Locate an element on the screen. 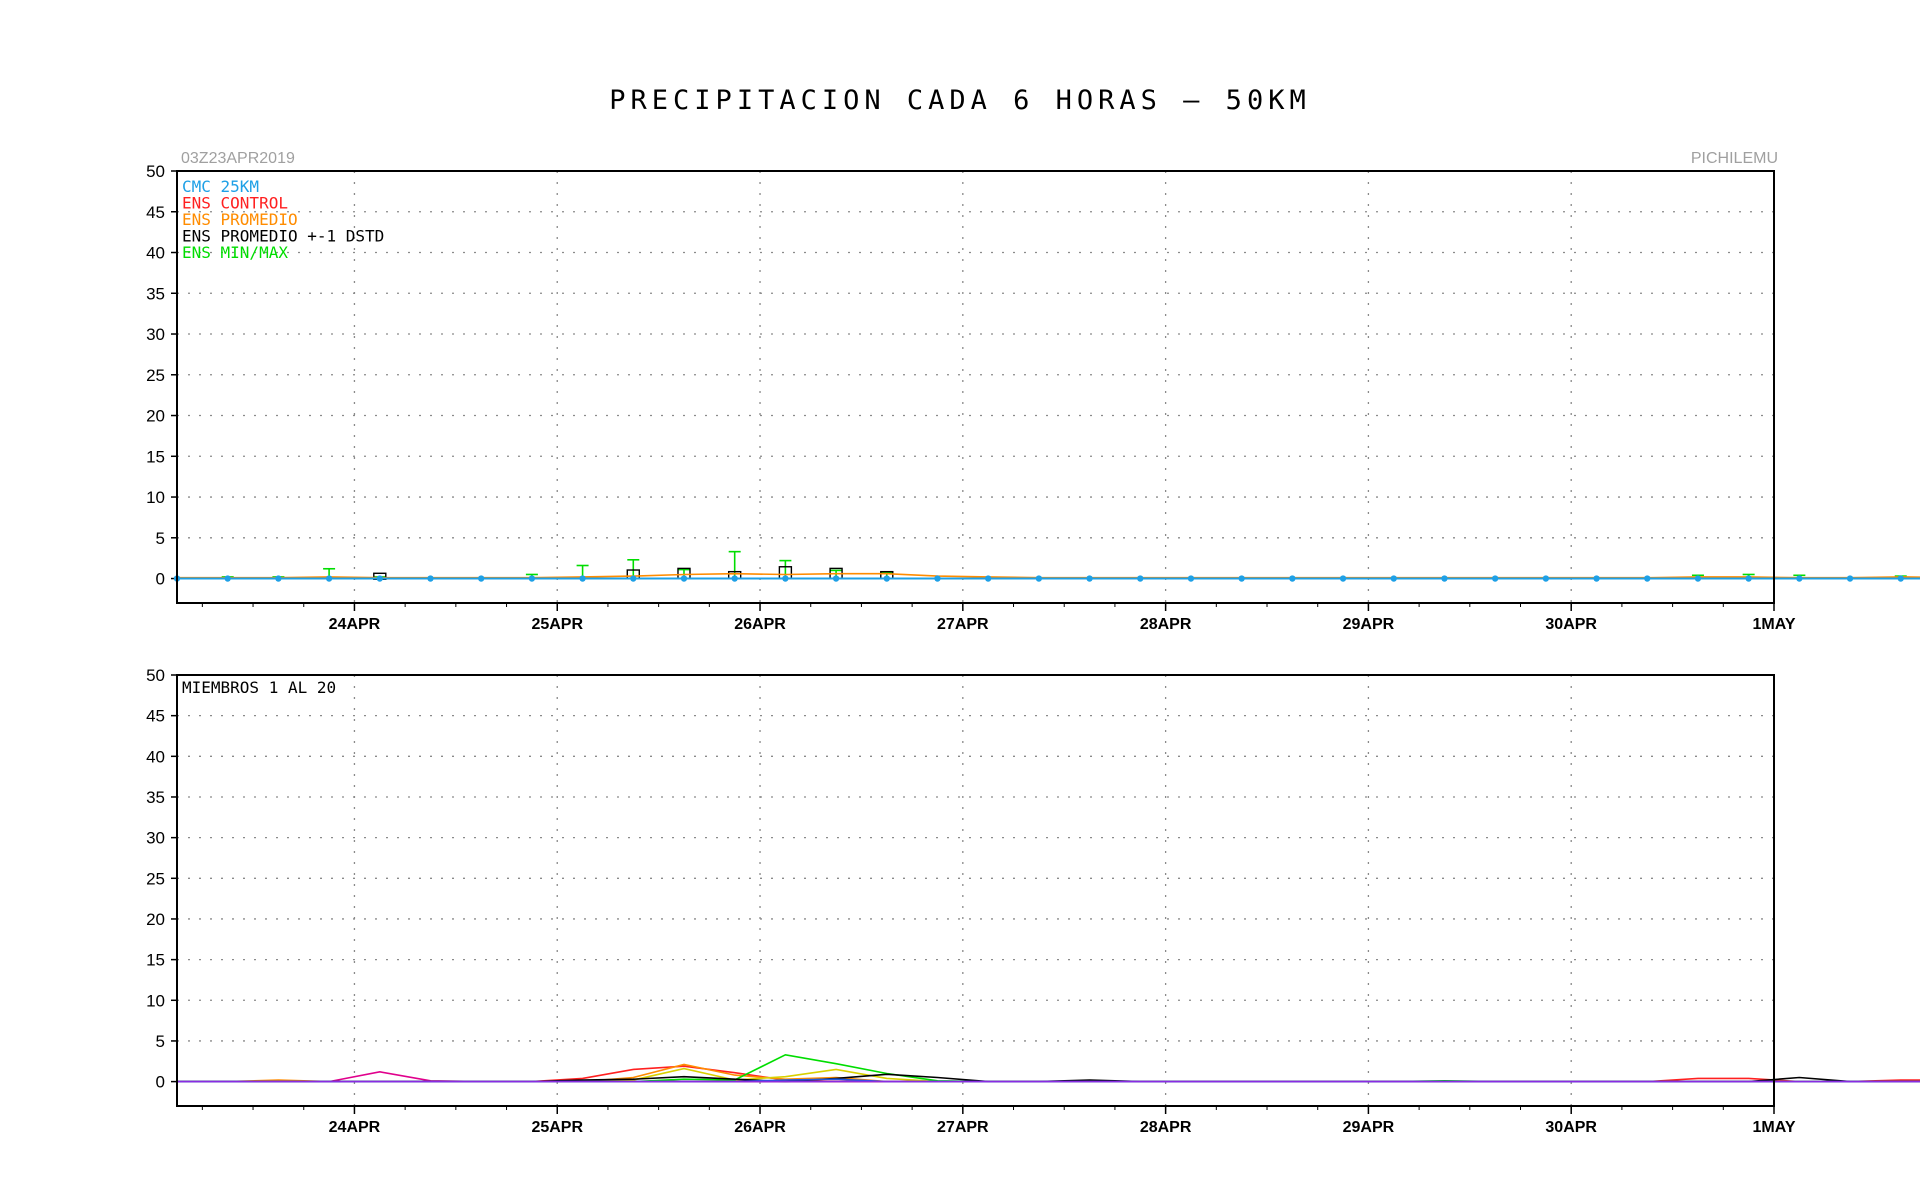  legend-entry: ENS PROMEDIO +-1 DSTD is located at coordinates (283, 236).